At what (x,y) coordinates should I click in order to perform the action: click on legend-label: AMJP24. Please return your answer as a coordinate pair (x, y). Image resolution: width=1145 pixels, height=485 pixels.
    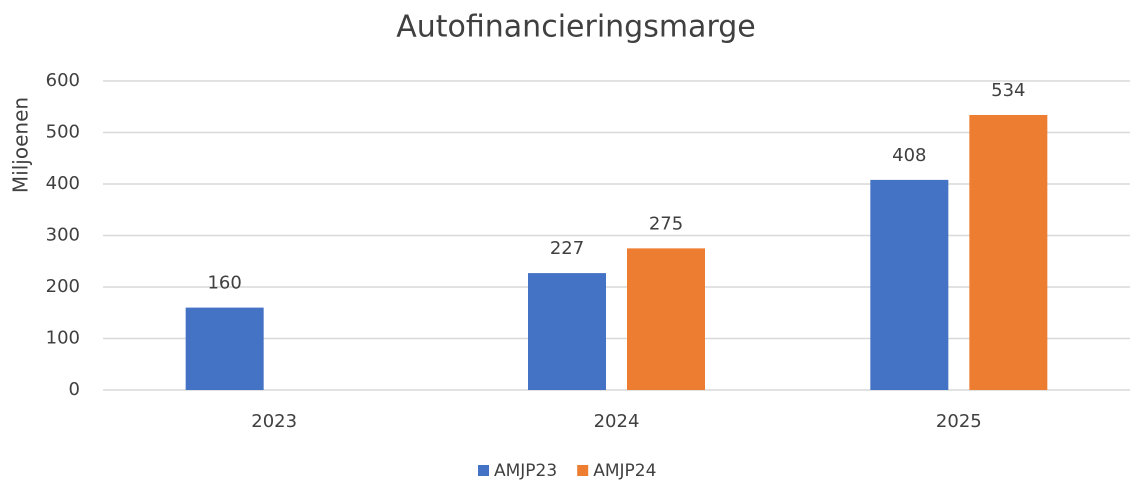
    Looking at the image, I should click on (624, 471).